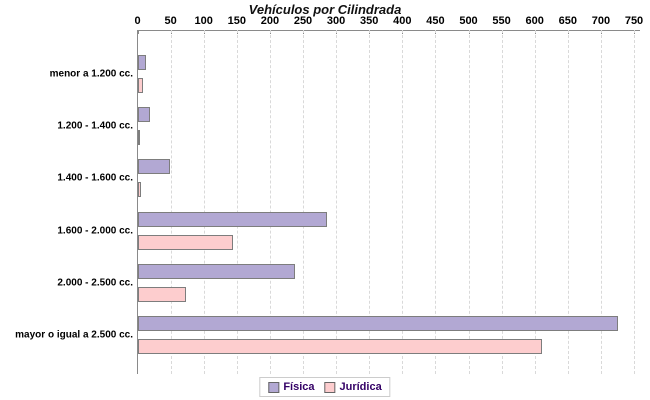  I want to click on x-tick-label: 650, so click(567, 21).